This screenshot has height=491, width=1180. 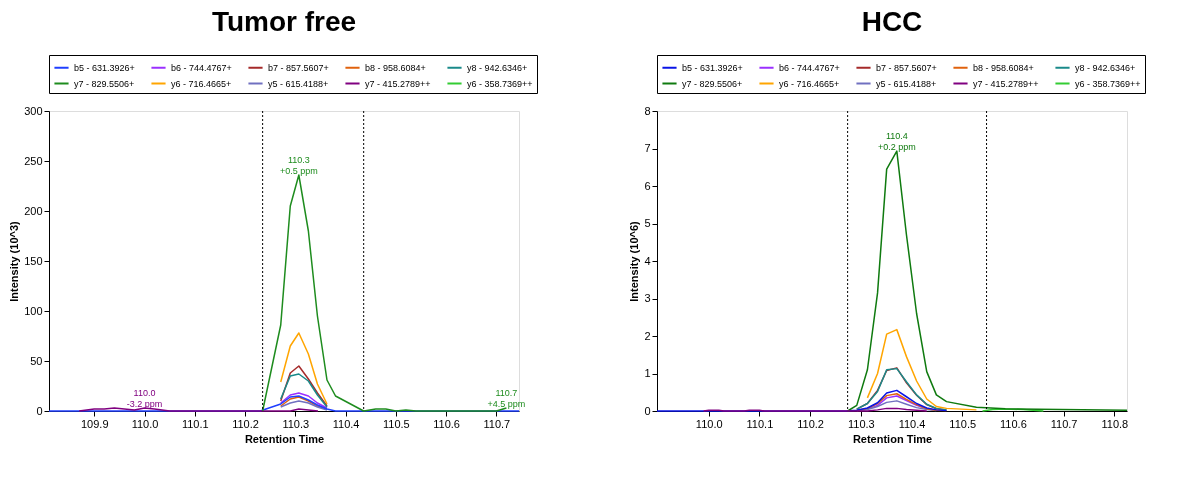 What do you see at coordinates (33, 210) in the screenshot?
I see `y-tick-label: 200` at bounding box center [33, 210].